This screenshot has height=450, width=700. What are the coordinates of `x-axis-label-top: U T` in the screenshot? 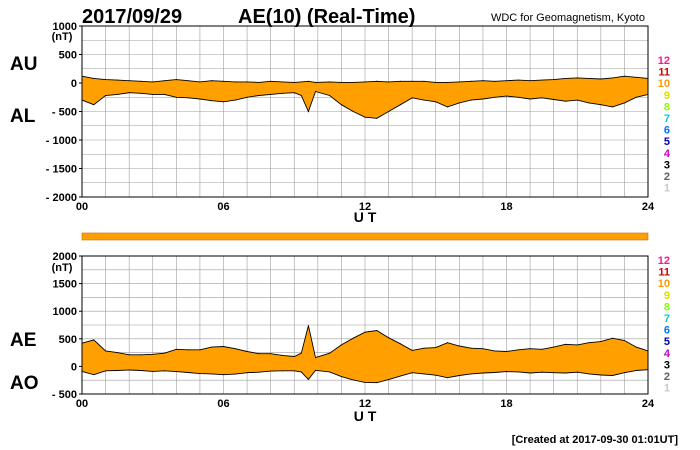 It's located at (365, 217).